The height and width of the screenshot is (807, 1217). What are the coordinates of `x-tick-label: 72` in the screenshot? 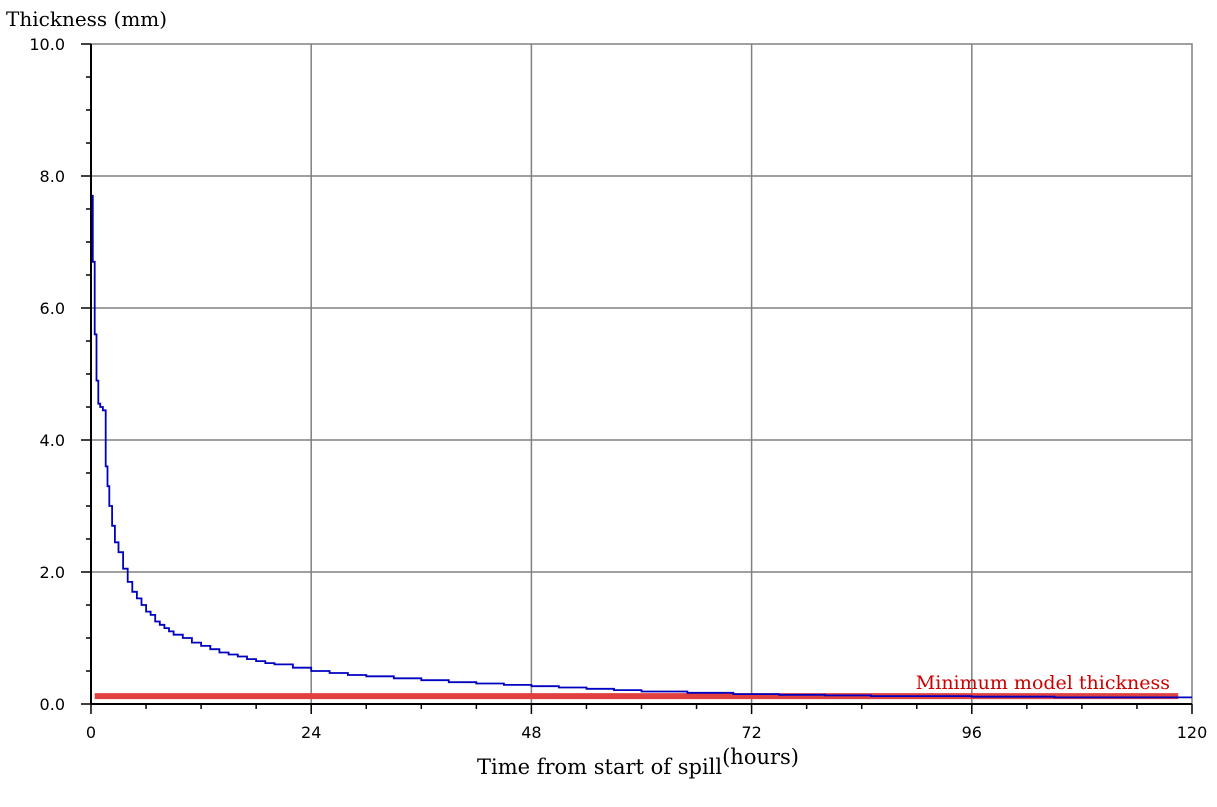 It's located at (751, 732).